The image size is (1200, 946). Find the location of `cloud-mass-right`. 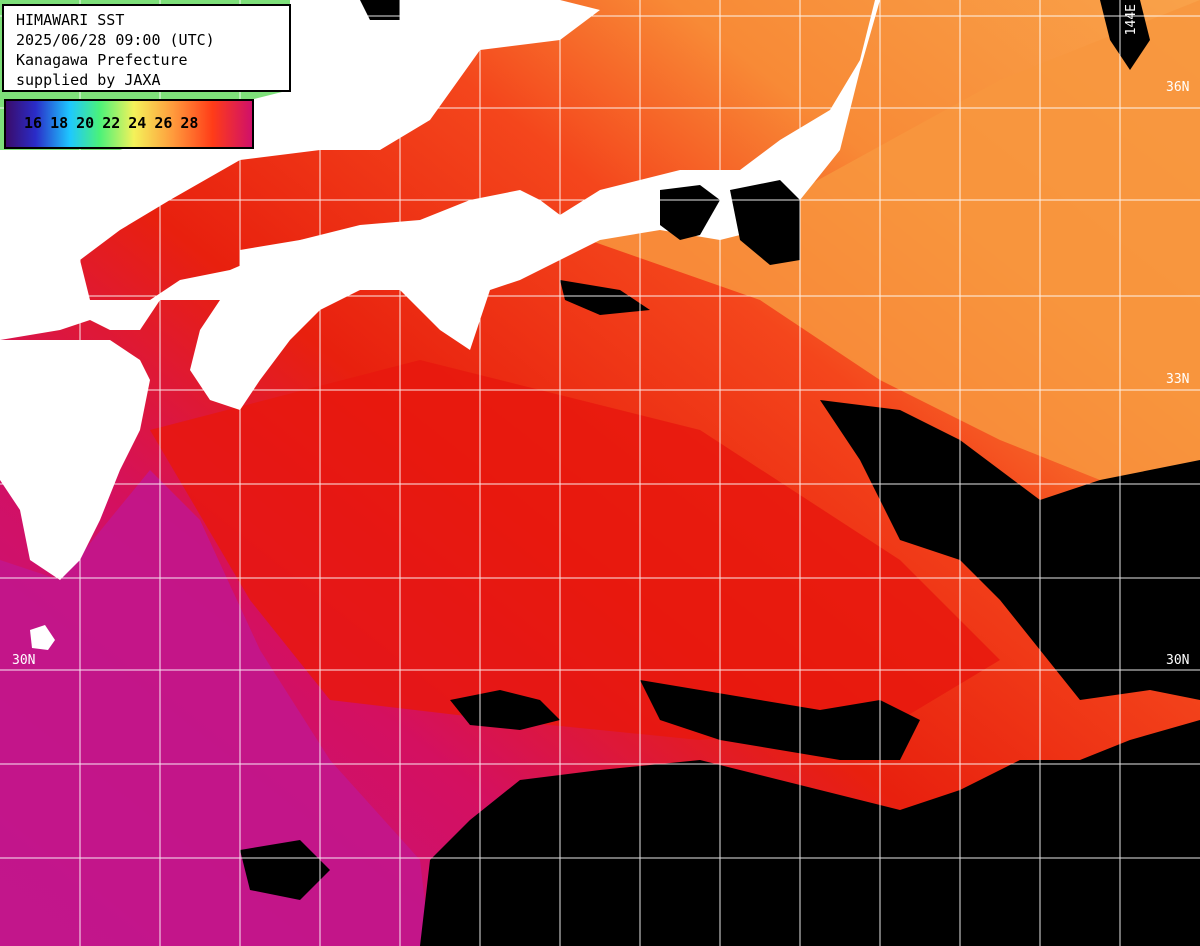

cloud-mass-right is located at coordinates (1010, 550).